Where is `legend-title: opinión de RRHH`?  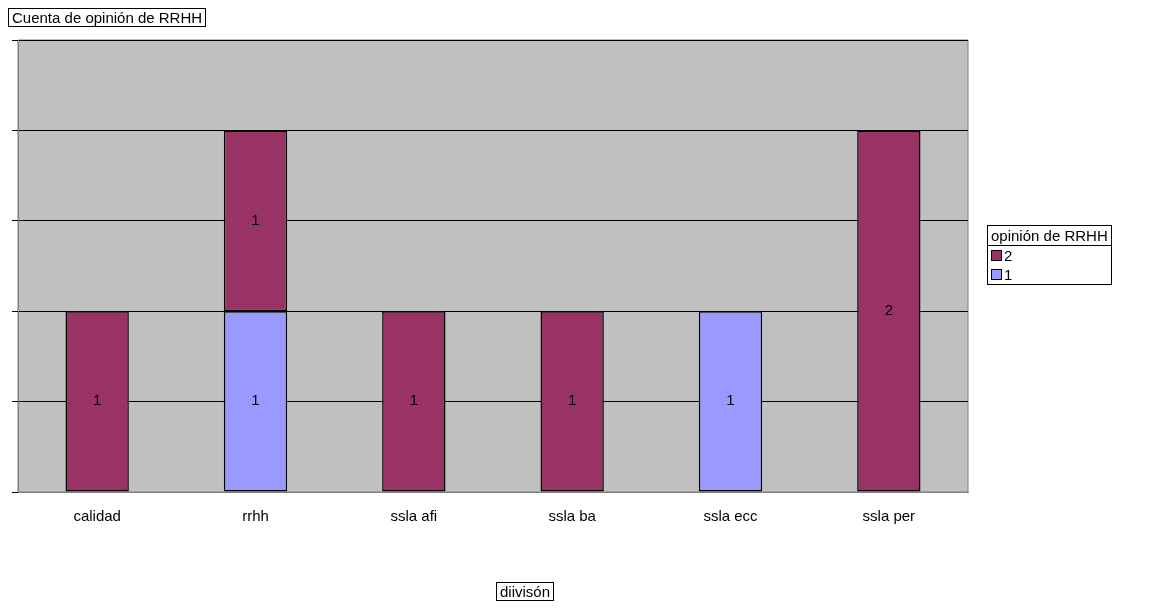
legend-title: opinión de RRHH is located at coordinates (1049, 236).